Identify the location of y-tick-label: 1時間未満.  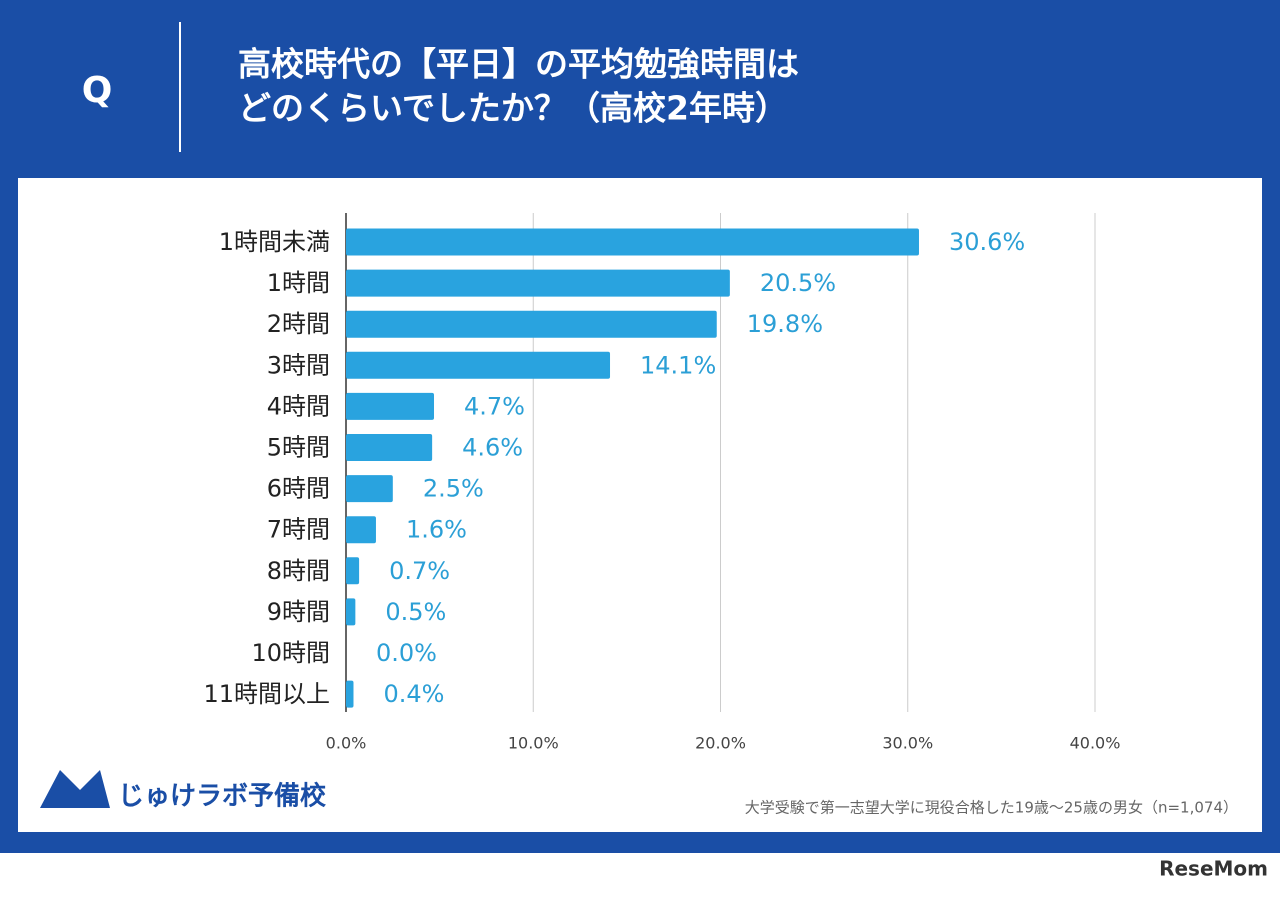
(274, 242).